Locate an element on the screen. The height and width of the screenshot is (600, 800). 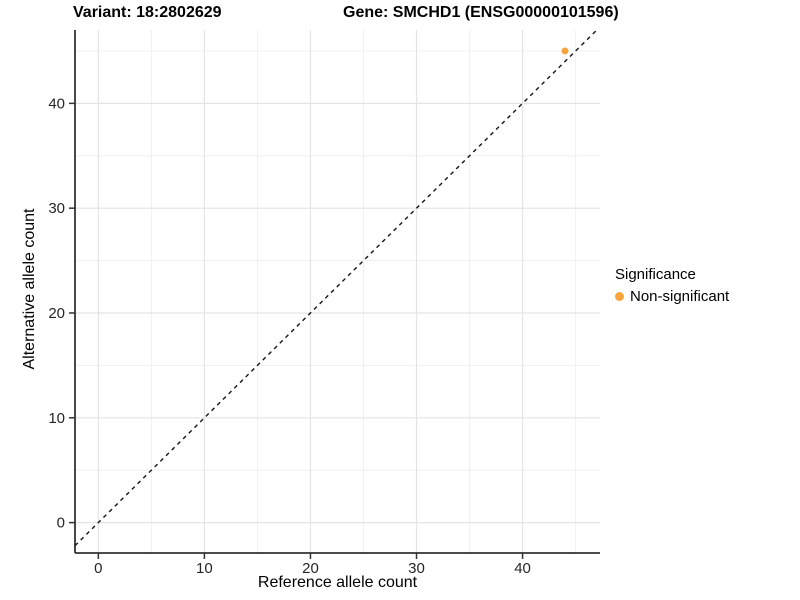
y-tick-label: 30 is located at coordinates (56, 208).